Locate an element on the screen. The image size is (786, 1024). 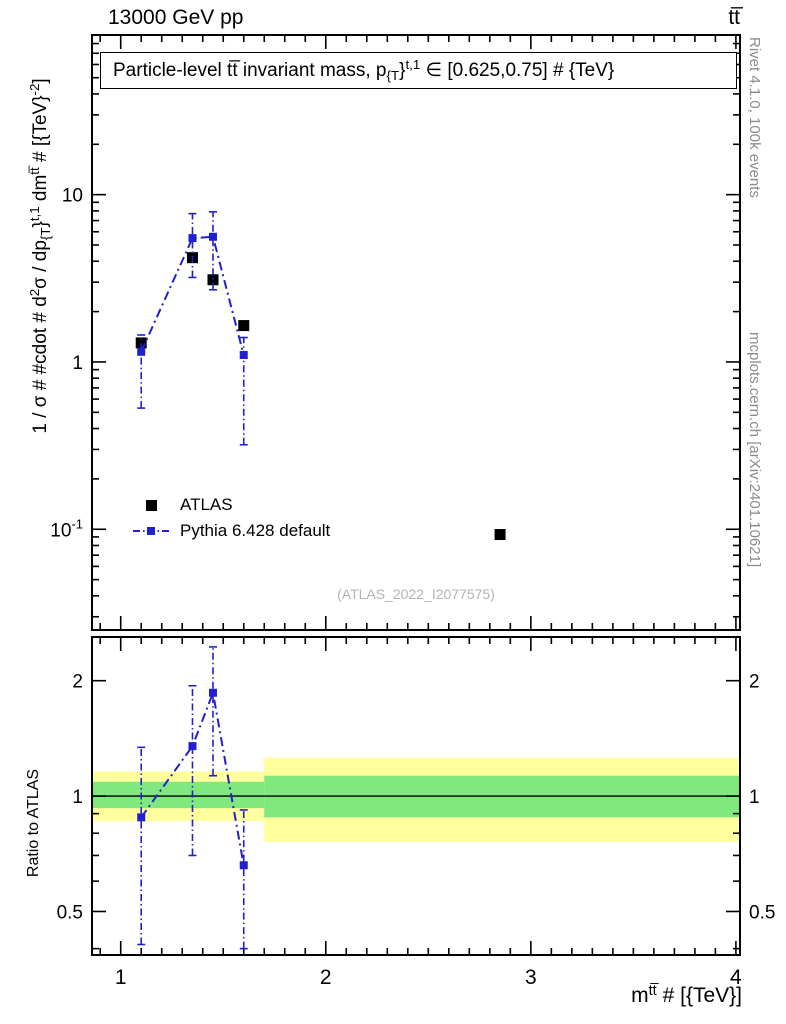
mc-marker-icon is located at coordinates (151, 531).